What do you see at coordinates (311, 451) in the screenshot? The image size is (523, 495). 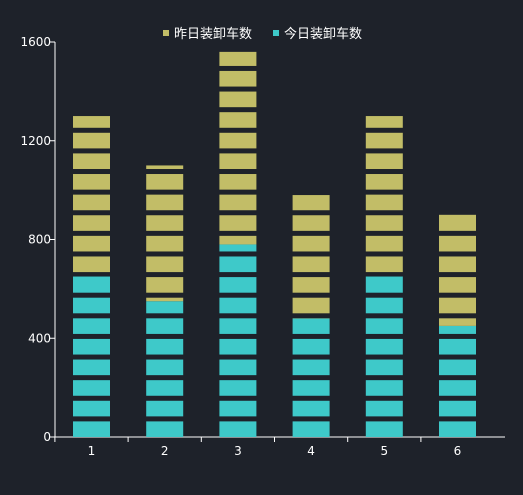 I see `x-tick-label: 4` at bounding box center [311, 451].